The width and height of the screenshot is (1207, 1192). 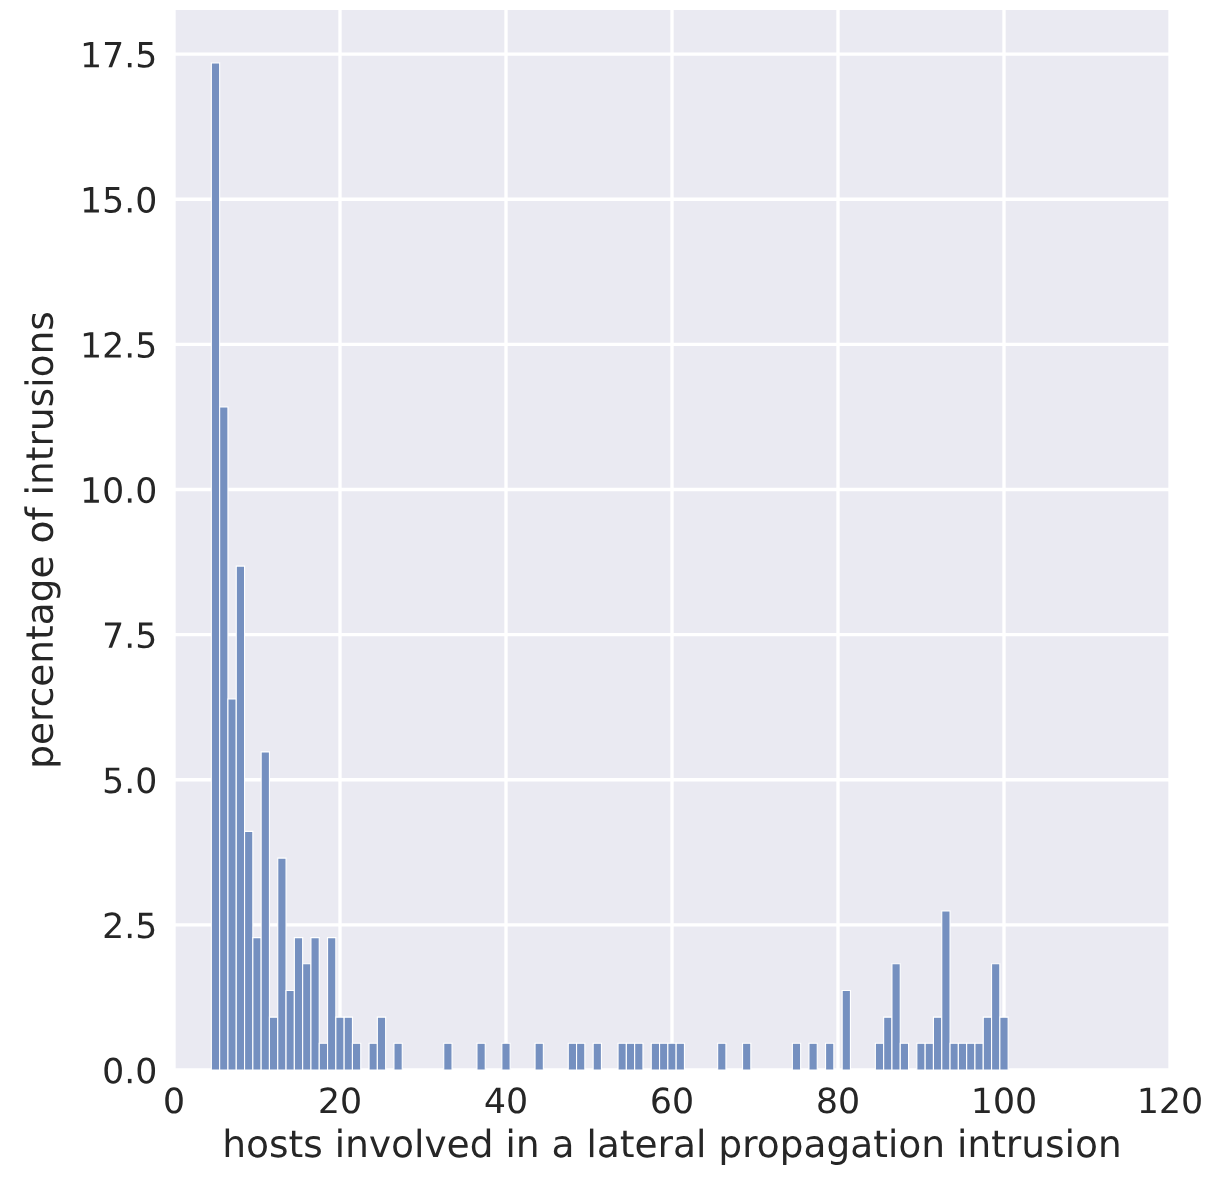 I want to click on y-axis-title: percentage of intrusions, so click(x=42, y=539).